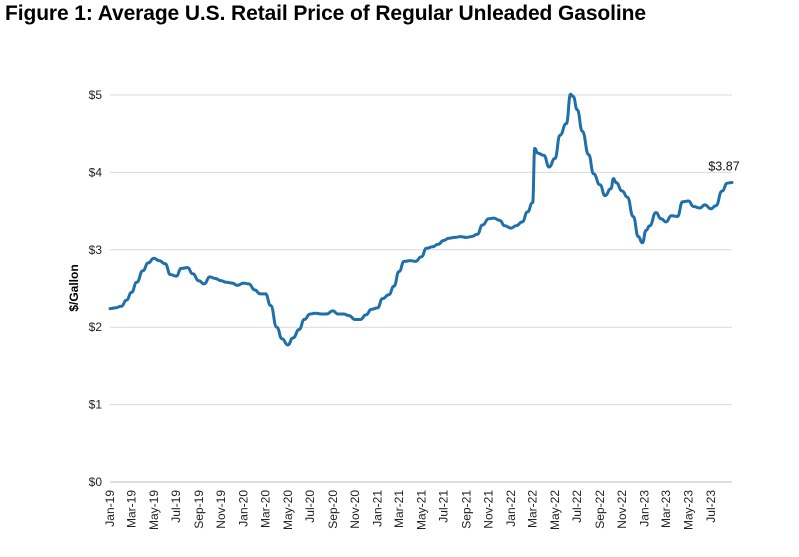  What do you see at coordinates (221, 509) in the screenshot?
I see `x-tick-label: Nov-19` at bounding box center [221, 509].